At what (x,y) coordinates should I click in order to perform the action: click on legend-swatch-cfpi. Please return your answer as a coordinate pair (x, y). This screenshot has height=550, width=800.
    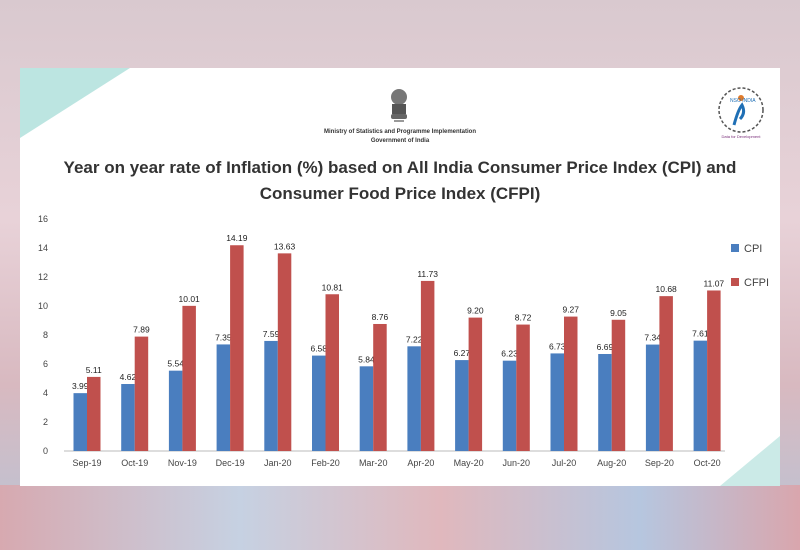
    Looking at the image, I should click on (735, 282).